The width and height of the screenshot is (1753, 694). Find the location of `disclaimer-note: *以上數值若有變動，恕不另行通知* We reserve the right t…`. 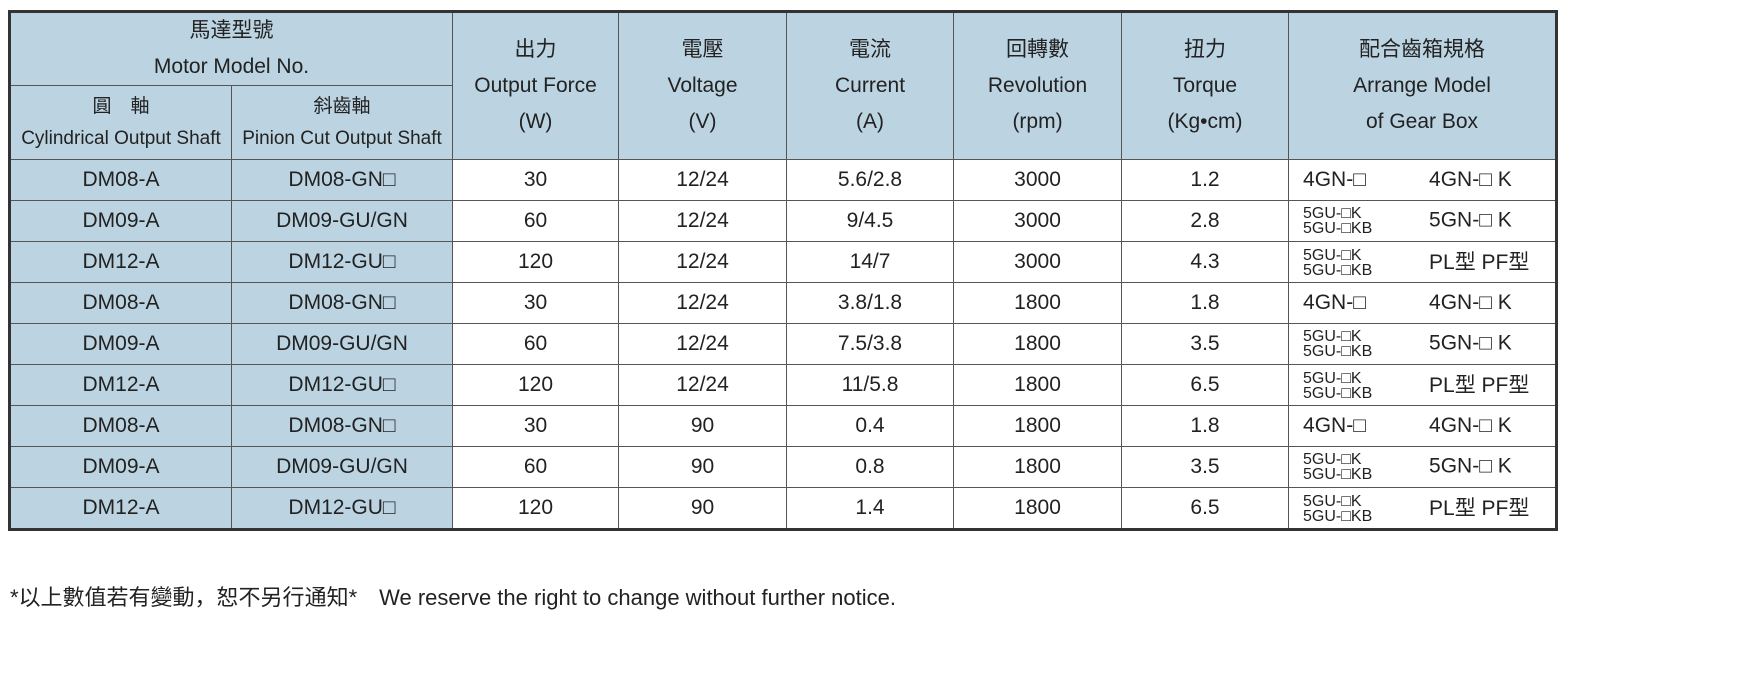

disclaimer-note: *以上數值若有變動，恕不另行通知* We reserve the right t… is located at coordinates (453, 597).